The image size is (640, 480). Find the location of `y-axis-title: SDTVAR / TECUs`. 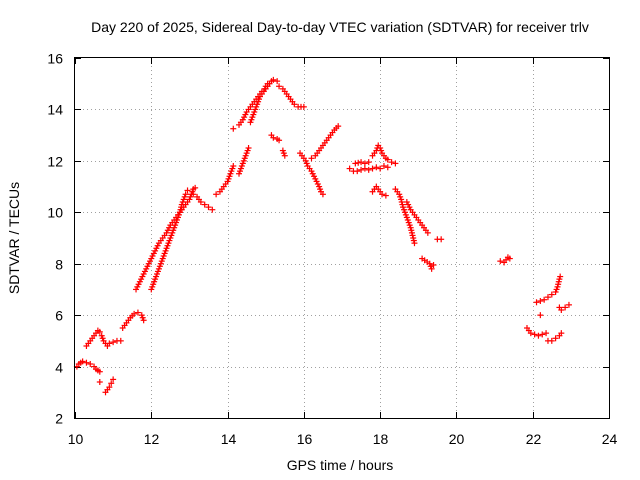

y-axis-title: SDTVAR / TECUs is located at coordinates (14, 238).